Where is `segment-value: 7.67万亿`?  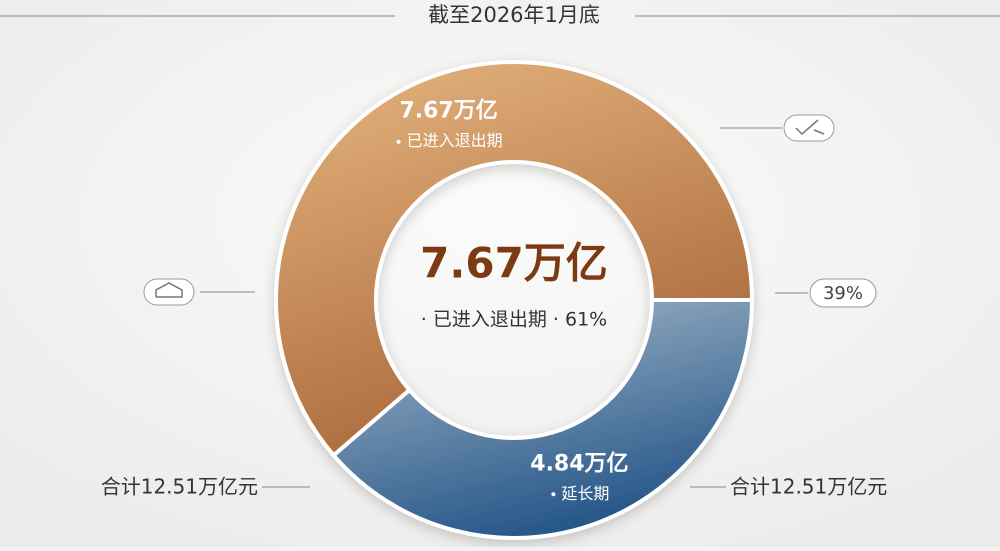
segment-value: 7.67万亿 is located at coordinates (448, 111).